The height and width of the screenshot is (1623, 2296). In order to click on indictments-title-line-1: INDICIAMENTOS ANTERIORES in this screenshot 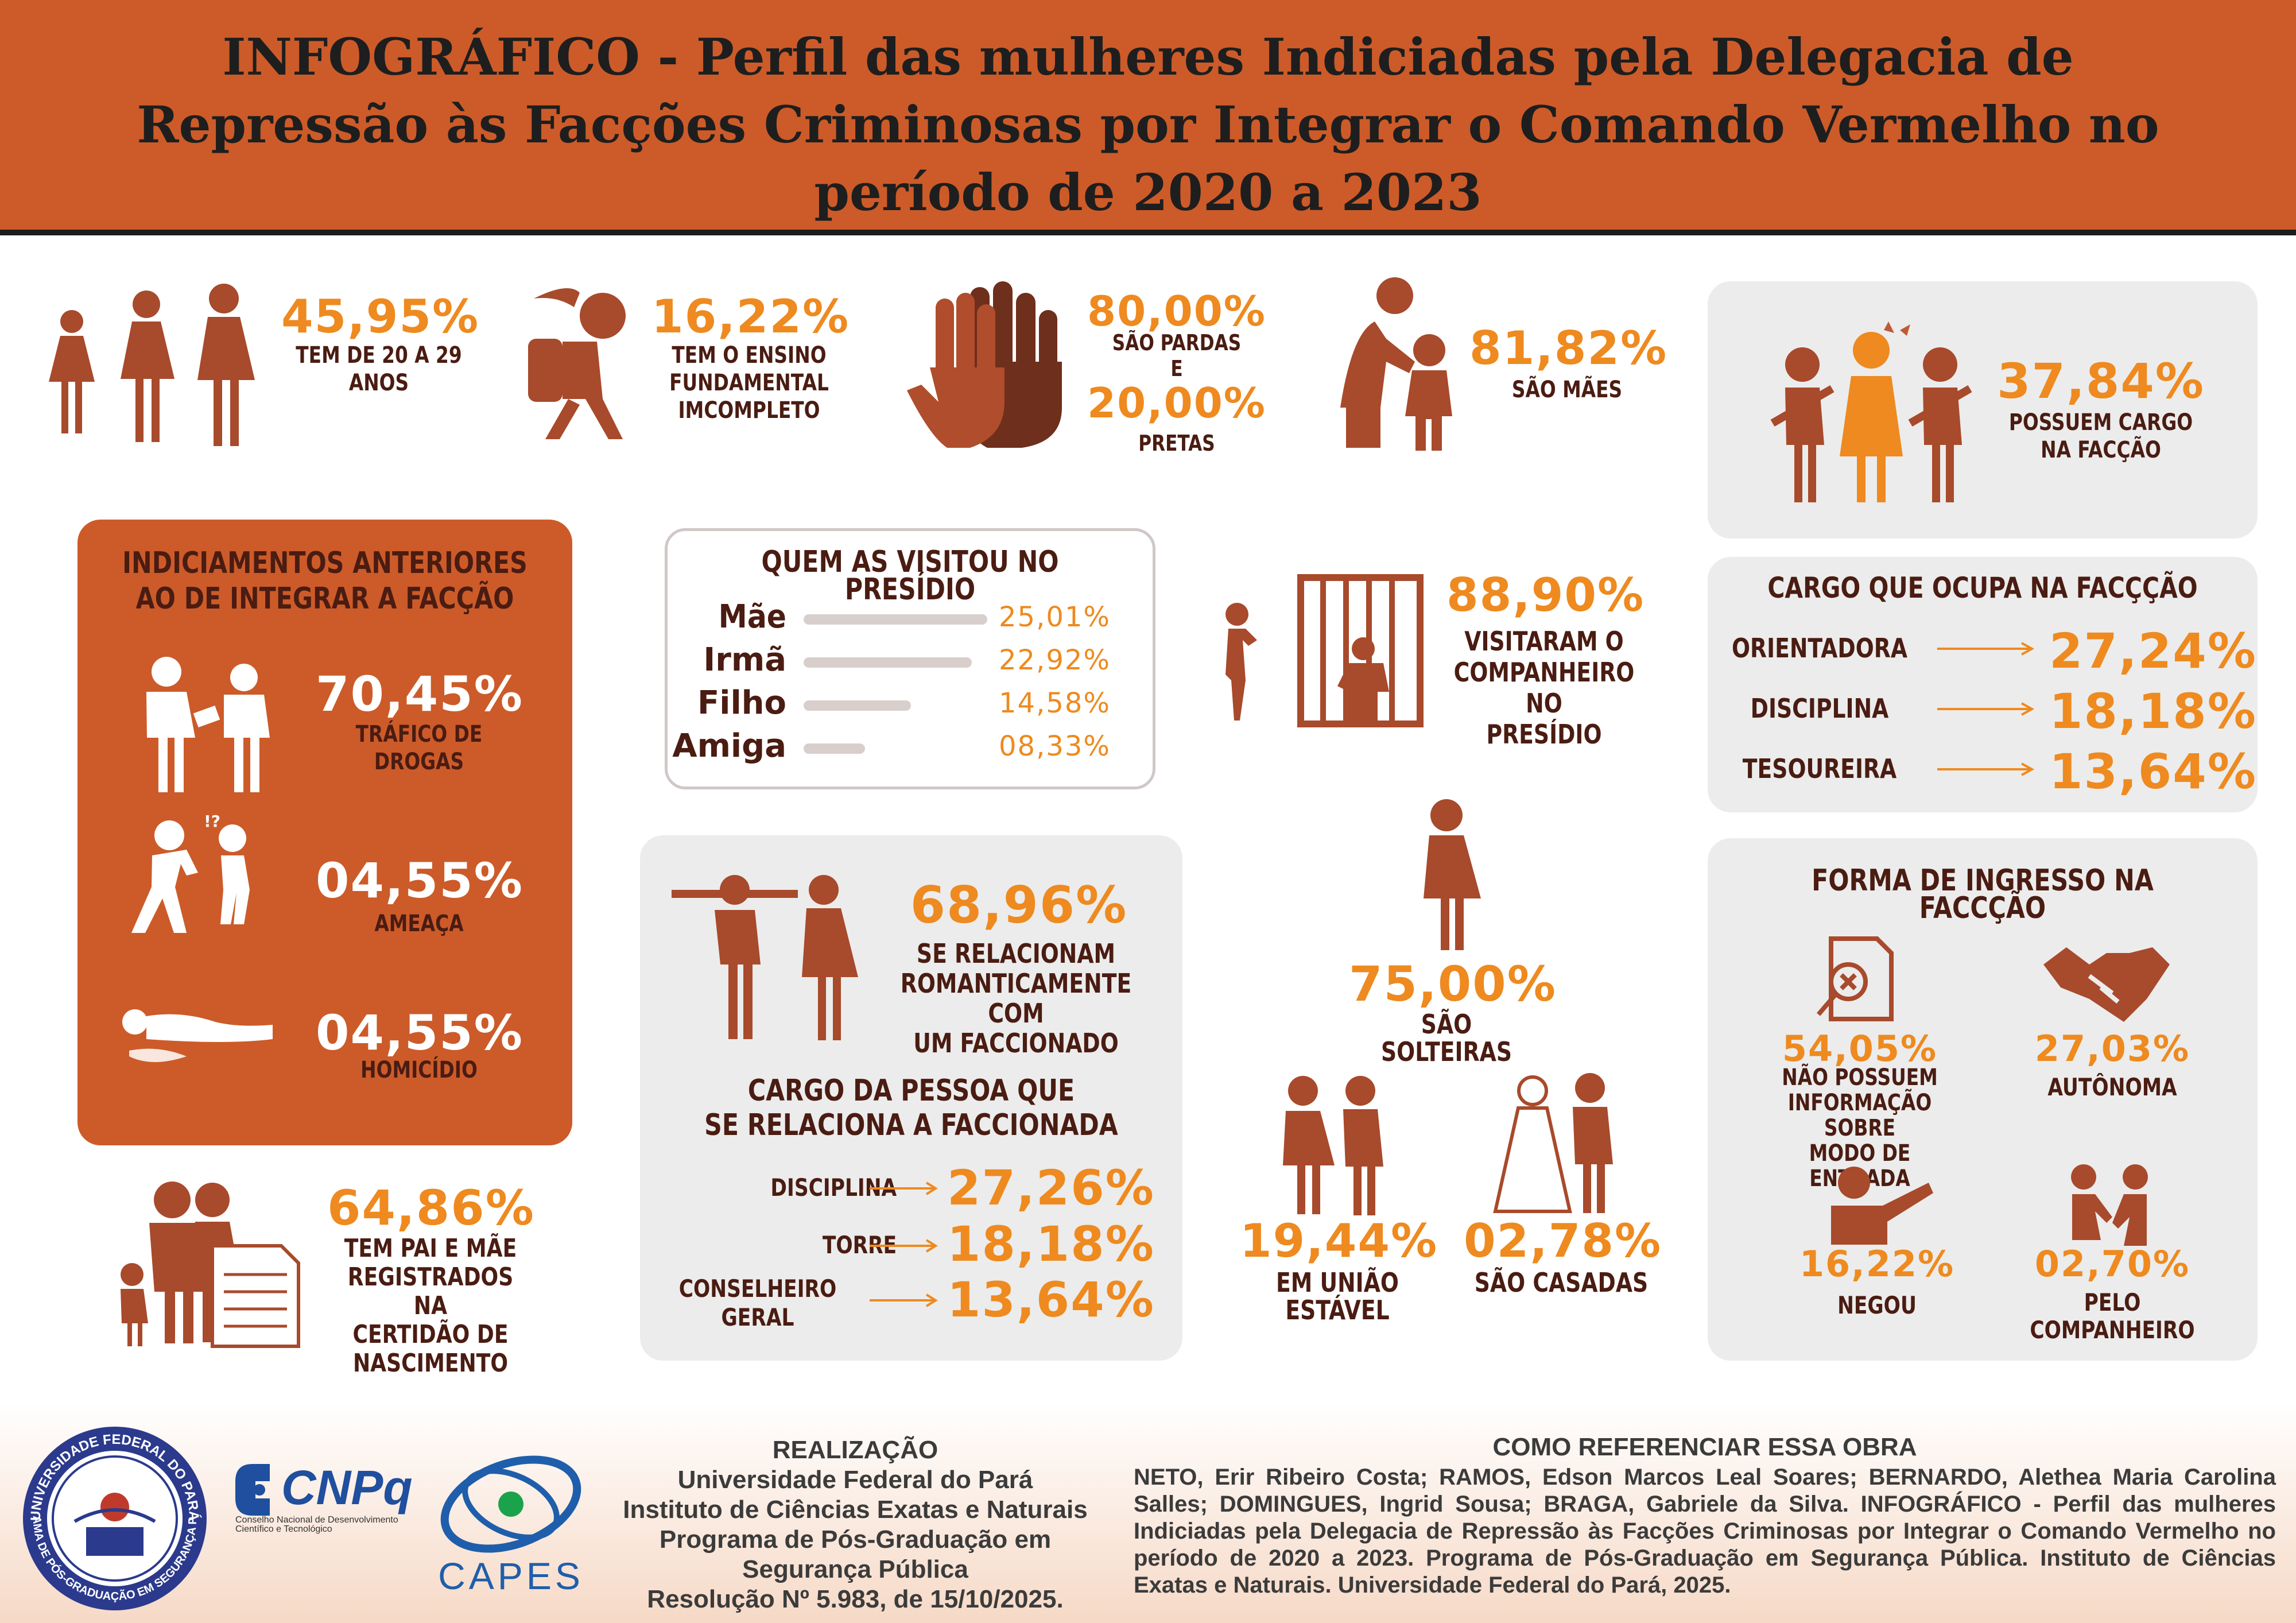, I will do `click(325, 563)`.